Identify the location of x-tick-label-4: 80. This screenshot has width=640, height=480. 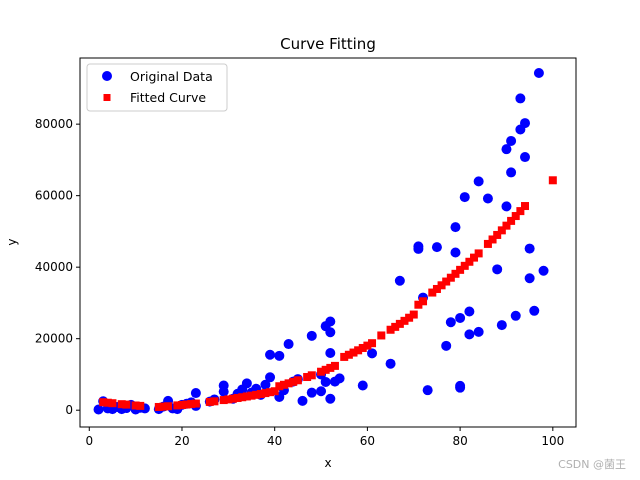
(459, 441).